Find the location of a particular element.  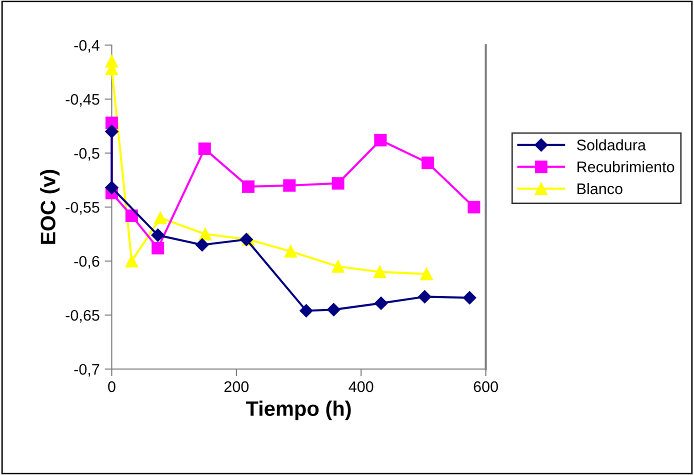

y-tick-label: -0,4 is located at coordinates (87, 46).